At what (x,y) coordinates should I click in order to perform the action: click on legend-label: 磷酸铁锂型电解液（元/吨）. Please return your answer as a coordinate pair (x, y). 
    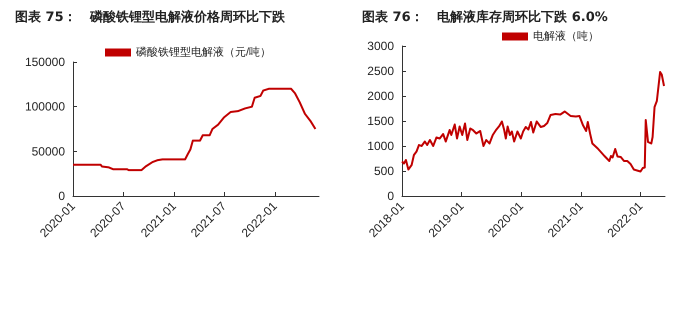
    Looking at the image, I should click on (203, 52).